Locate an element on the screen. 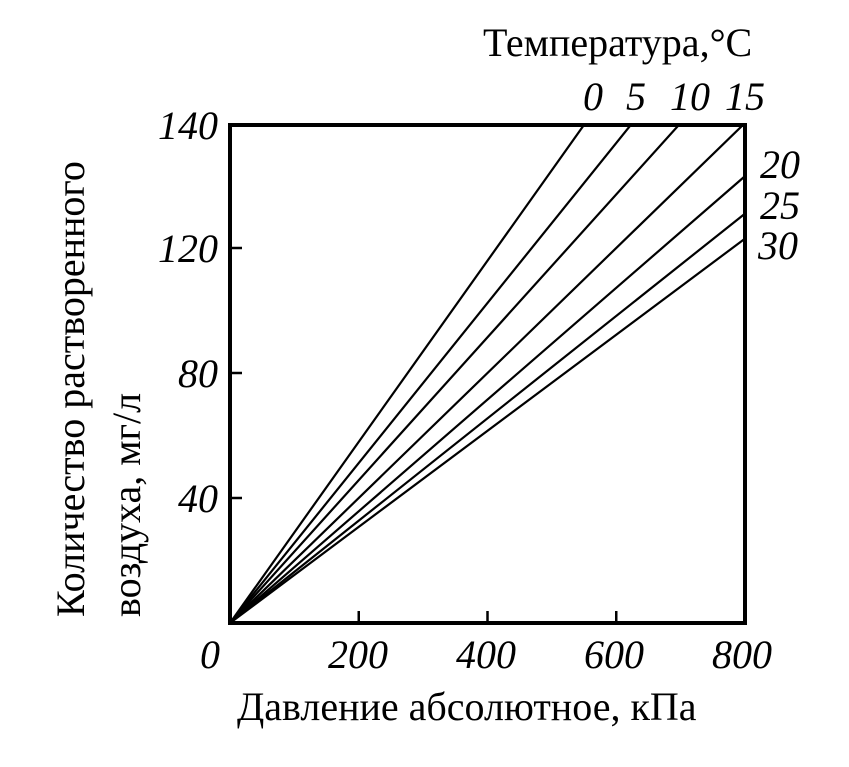 The width and height of the screenshot is (849, 767). y-tick-marks is located at coordinates (236, 373).